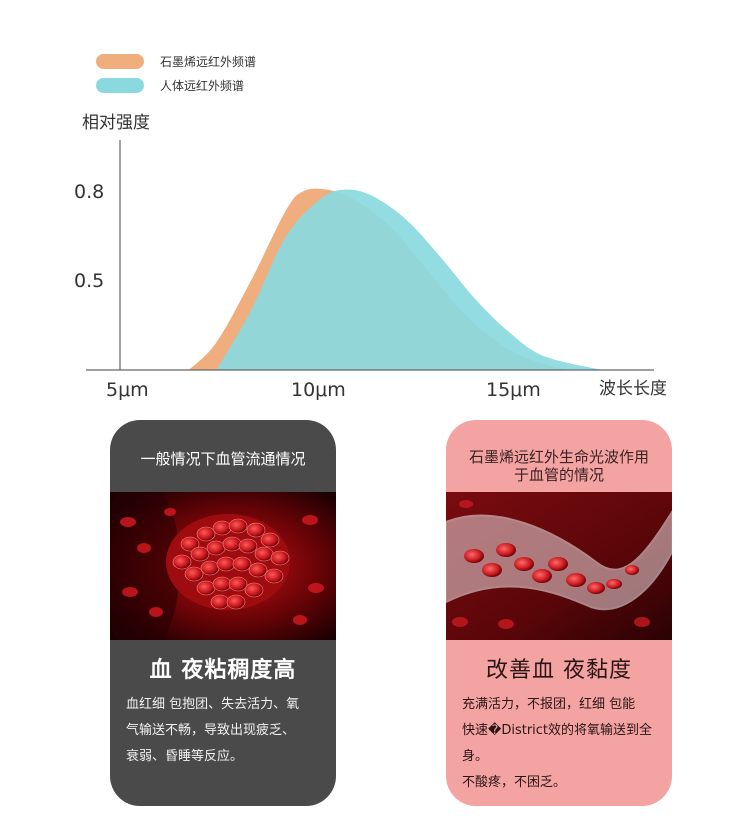  Describe the element at coordinates (89, 281) in the screenshot. I see `y-tick-label-0.5: 0.5` at that location.